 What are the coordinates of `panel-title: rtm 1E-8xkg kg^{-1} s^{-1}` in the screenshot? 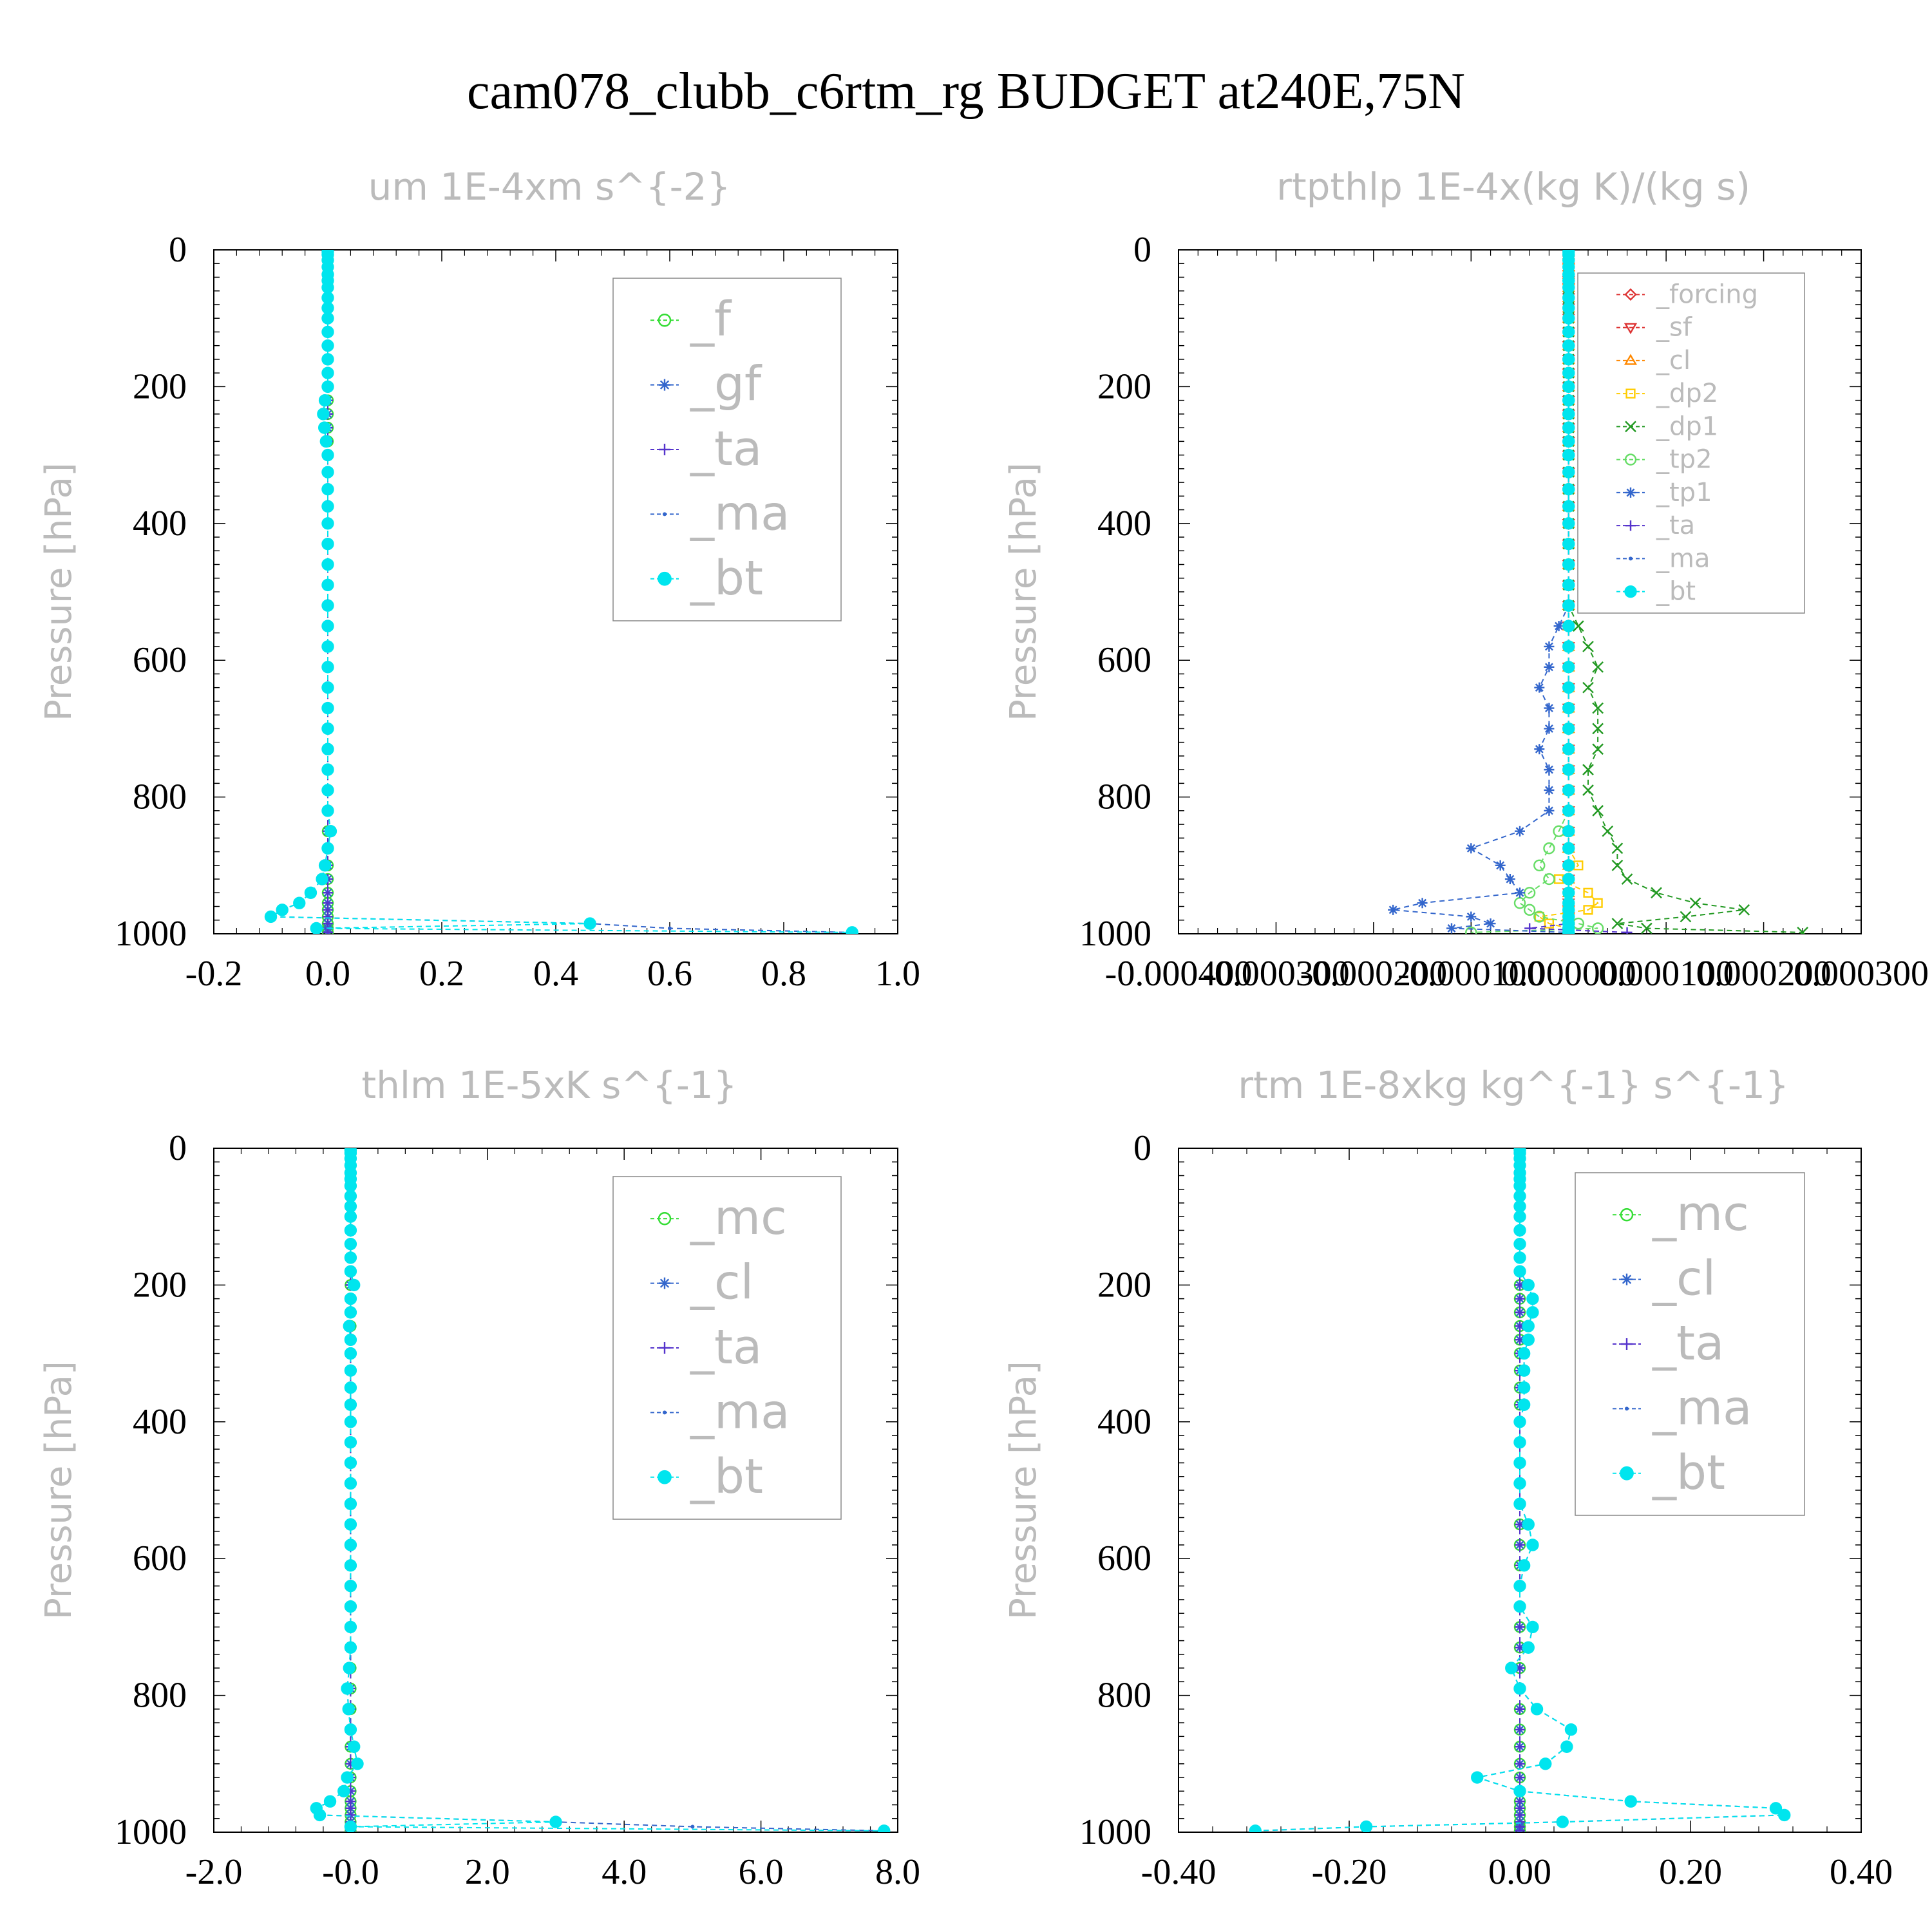 It's located at (1513, 1085).